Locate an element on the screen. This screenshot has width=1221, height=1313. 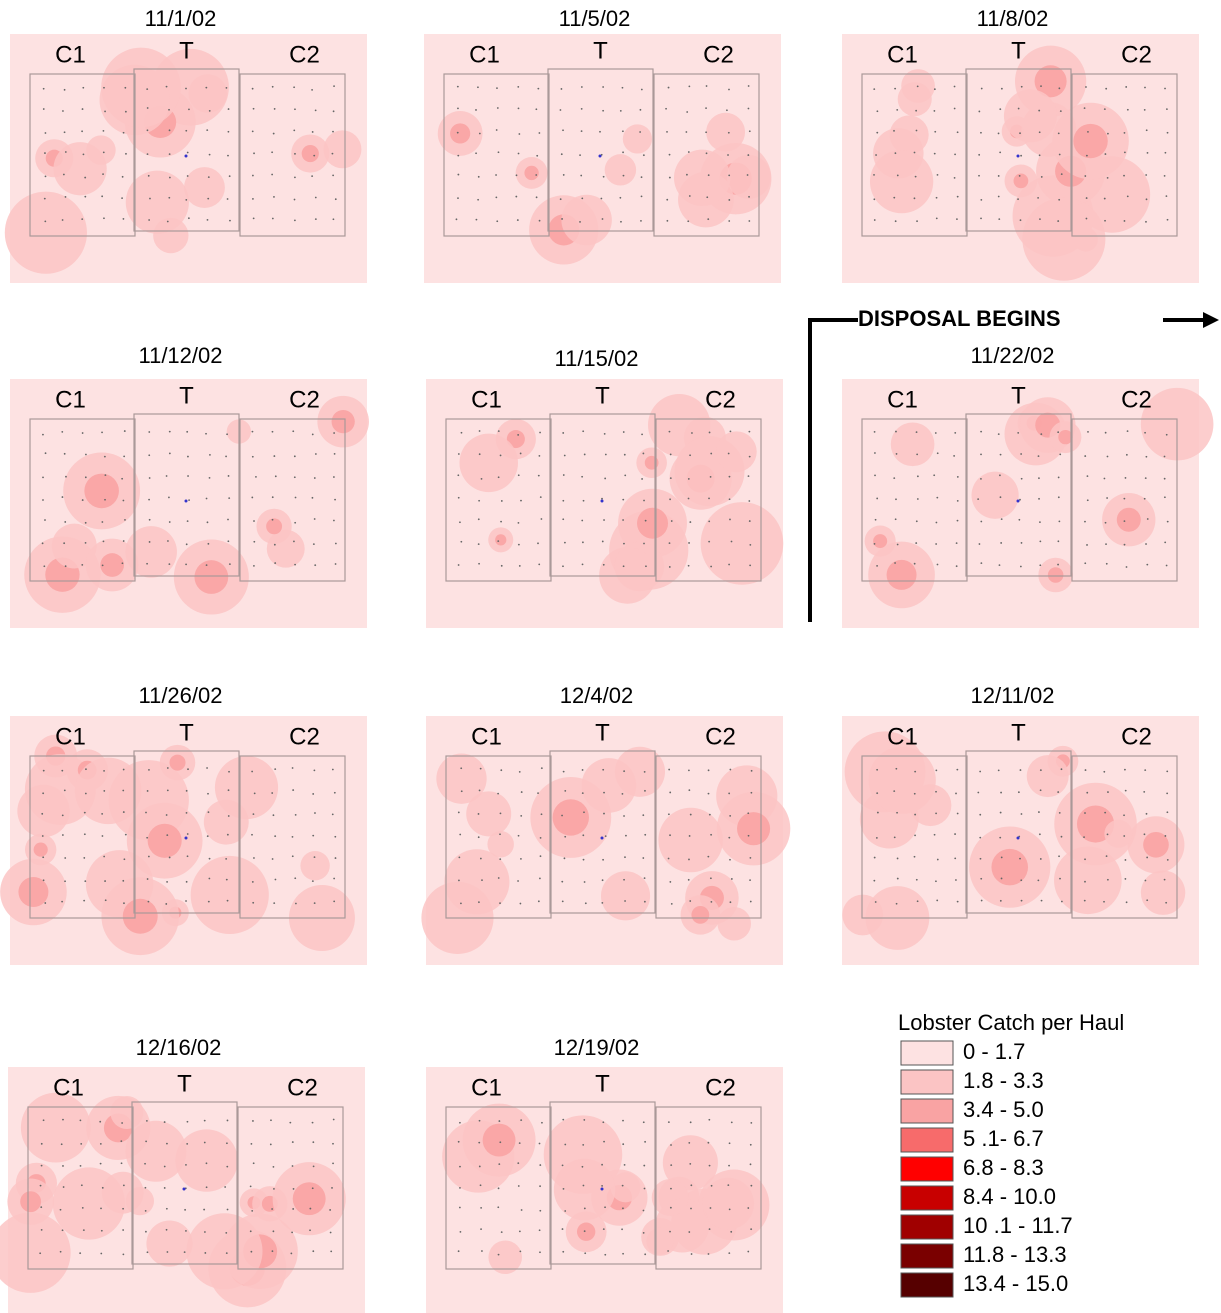
map-panel: 12/4/02 C1 T C2 is located at coordinates (606, 824).